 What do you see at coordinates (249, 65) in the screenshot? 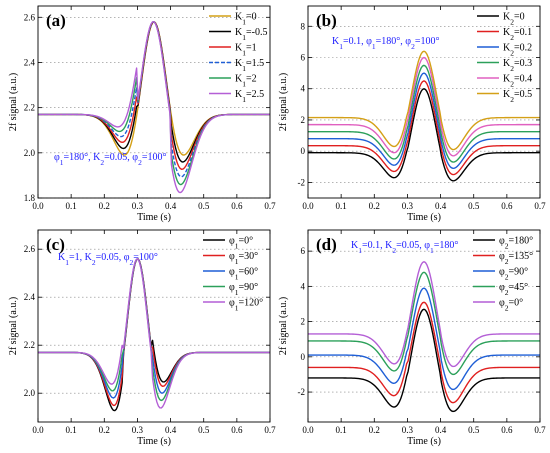
I see `legend-entry-label: K1=1.5` at bounding box center [249, 65].